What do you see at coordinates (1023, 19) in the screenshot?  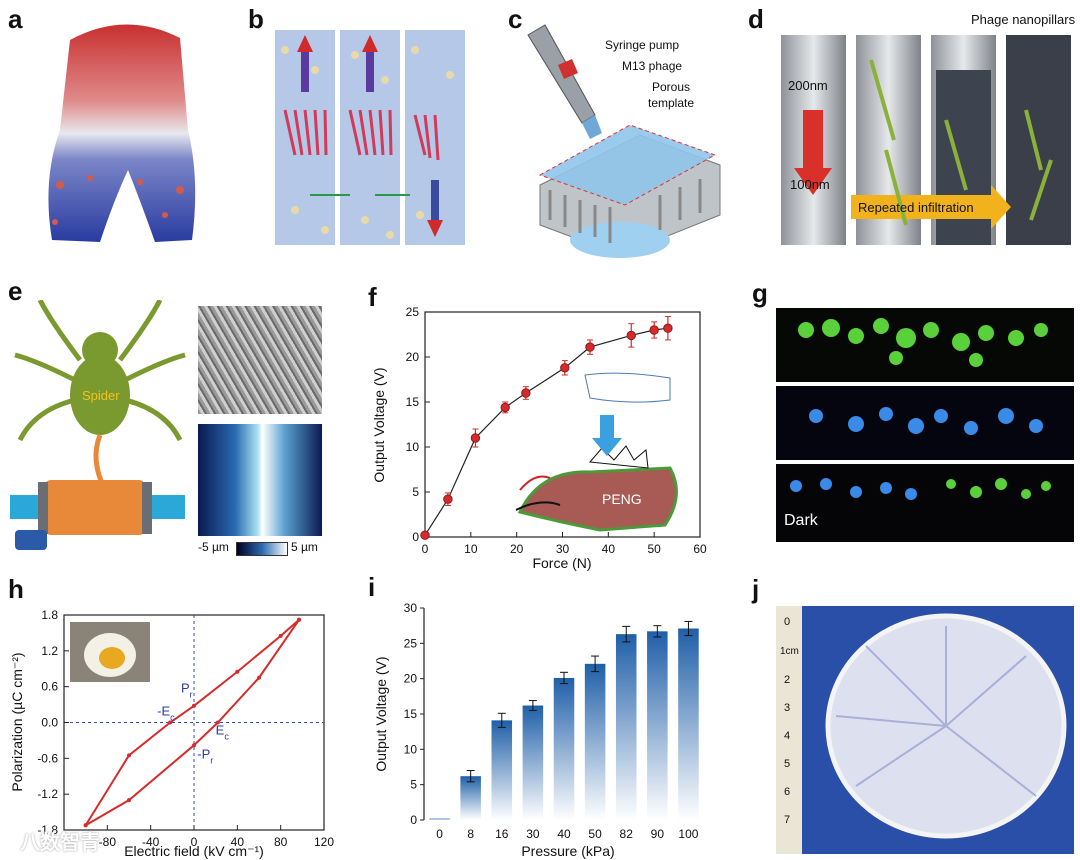 I see `phage-nanopillars-label: Phage nanopillars` at bounding box center [1023, 19].